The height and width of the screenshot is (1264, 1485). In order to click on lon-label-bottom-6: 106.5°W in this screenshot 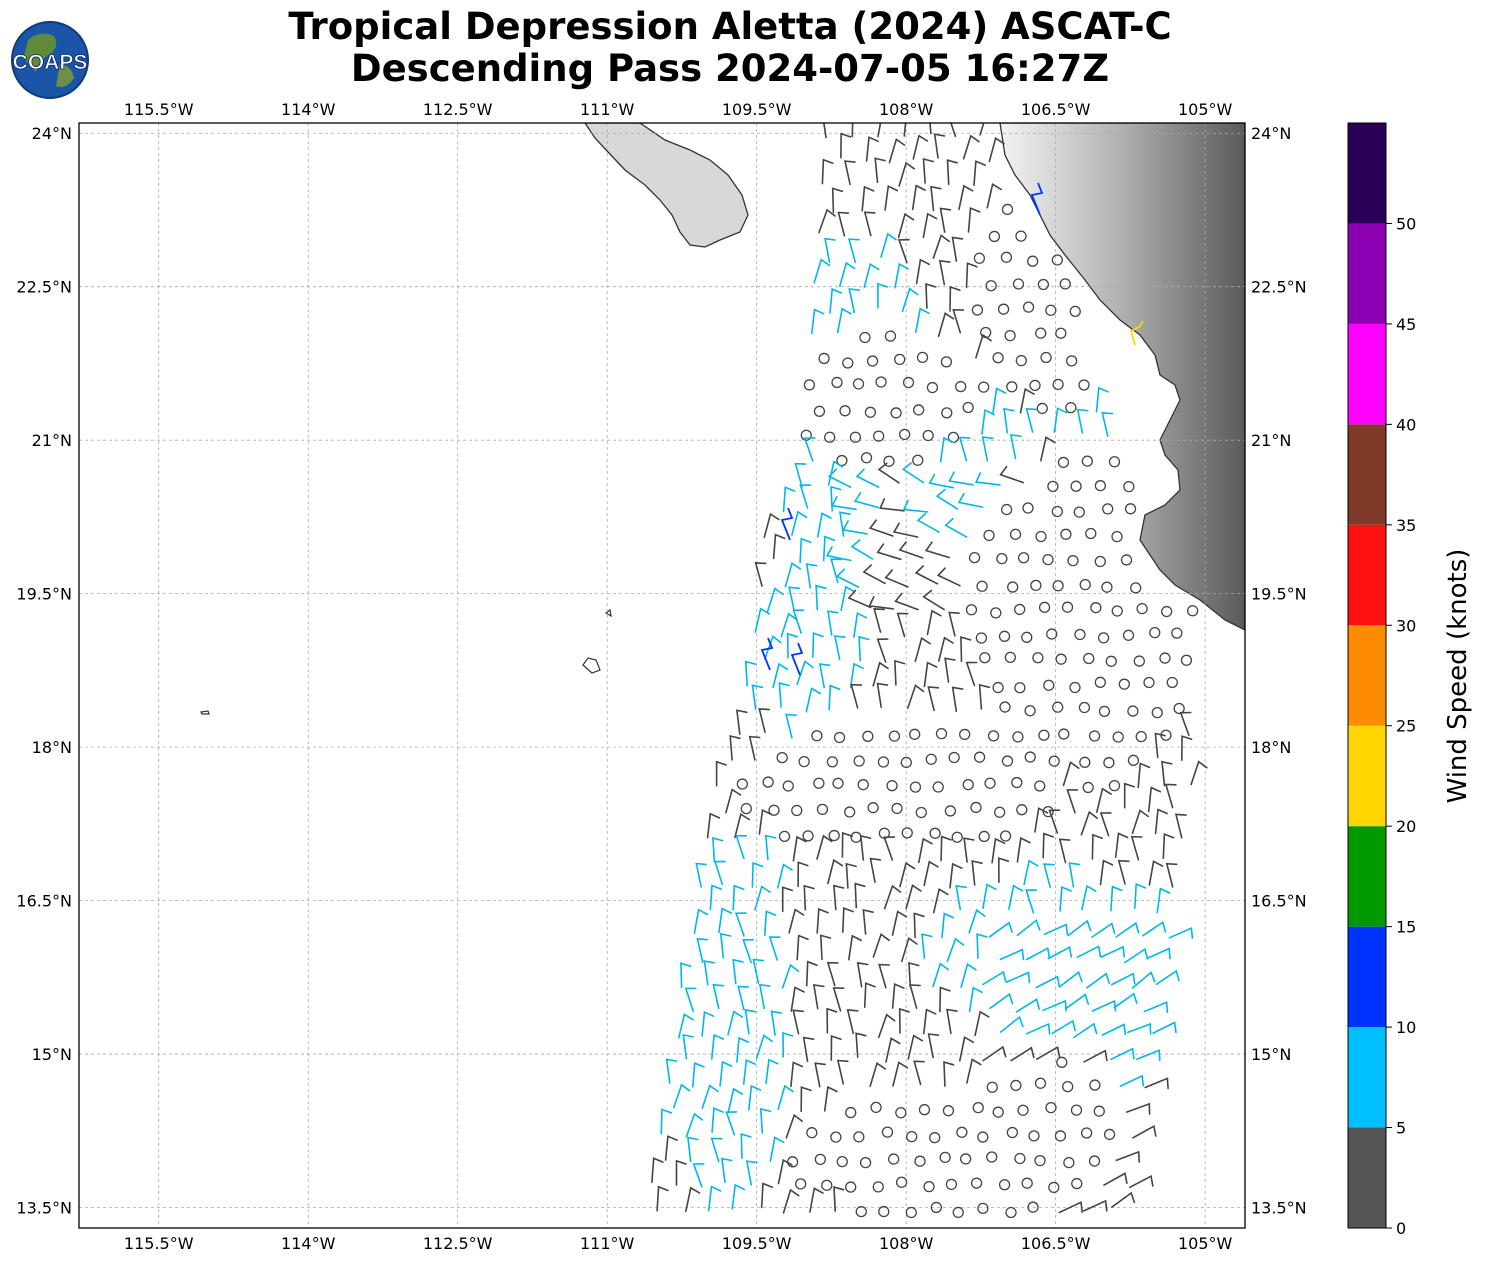, I will do `click(1056, 1243)`.